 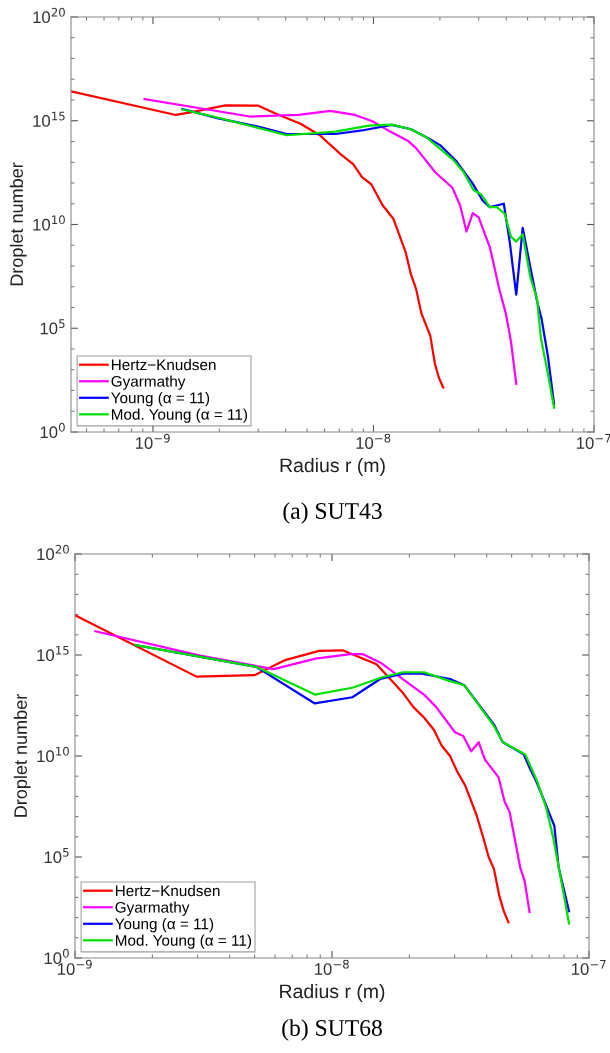 What do you see at coordinates (152, 441) in the screenshot?
I see `x-tick-label: 10$^{−9}$` at bounding box center [152, 441].